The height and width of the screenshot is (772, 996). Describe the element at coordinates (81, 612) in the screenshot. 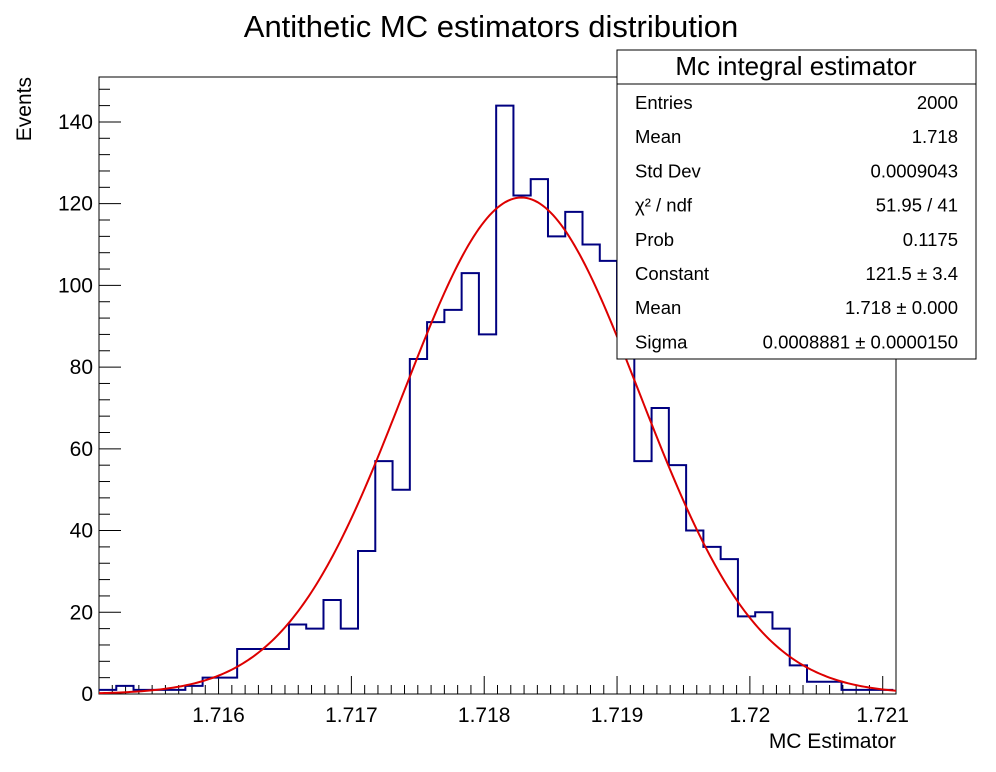

I see `y-tick-label: 20` at that location.